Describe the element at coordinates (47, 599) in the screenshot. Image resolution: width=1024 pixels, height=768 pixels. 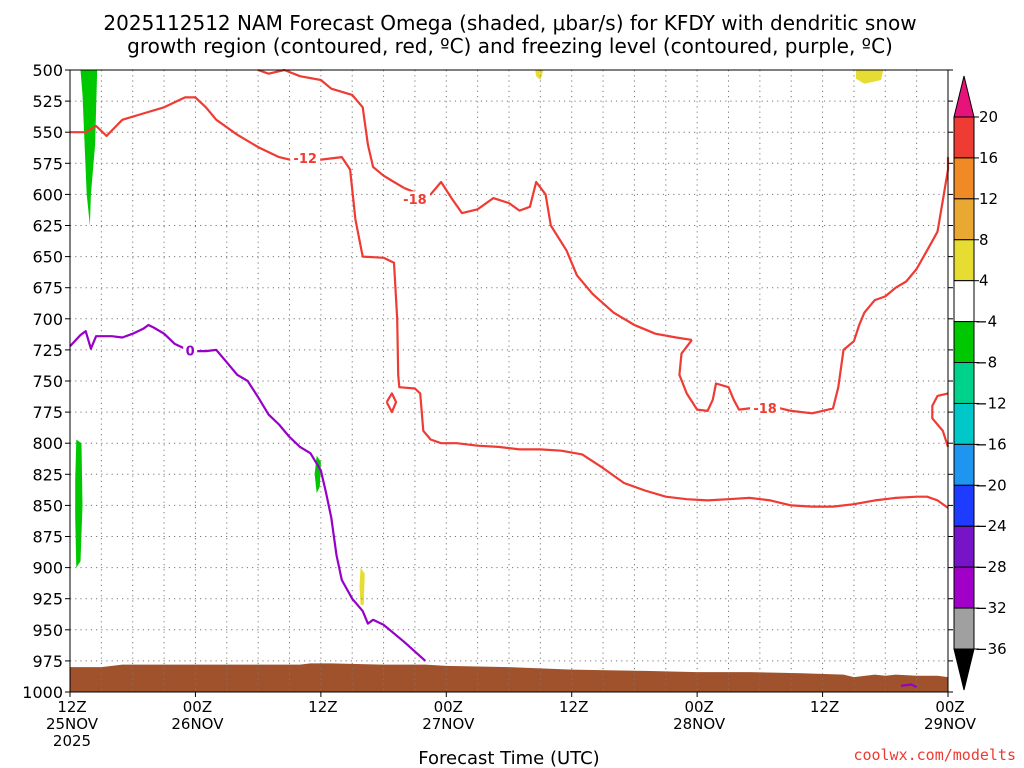
I see `y-tick-label: 925` at that location.